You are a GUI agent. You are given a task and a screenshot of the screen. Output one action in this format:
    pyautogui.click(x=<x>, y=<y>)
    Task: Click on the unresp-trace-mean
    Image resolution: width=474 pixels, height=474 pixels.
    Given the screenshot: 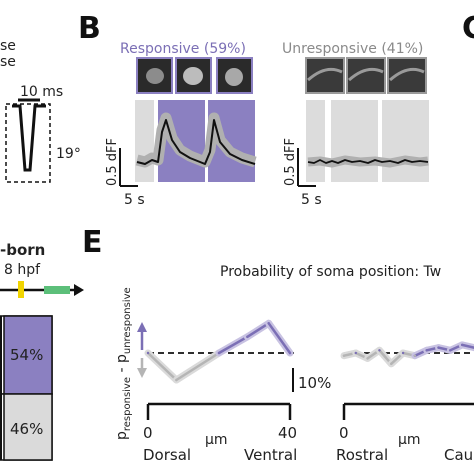 What is the action you would take?
    pyautogui.click(x=368, y=161)
    